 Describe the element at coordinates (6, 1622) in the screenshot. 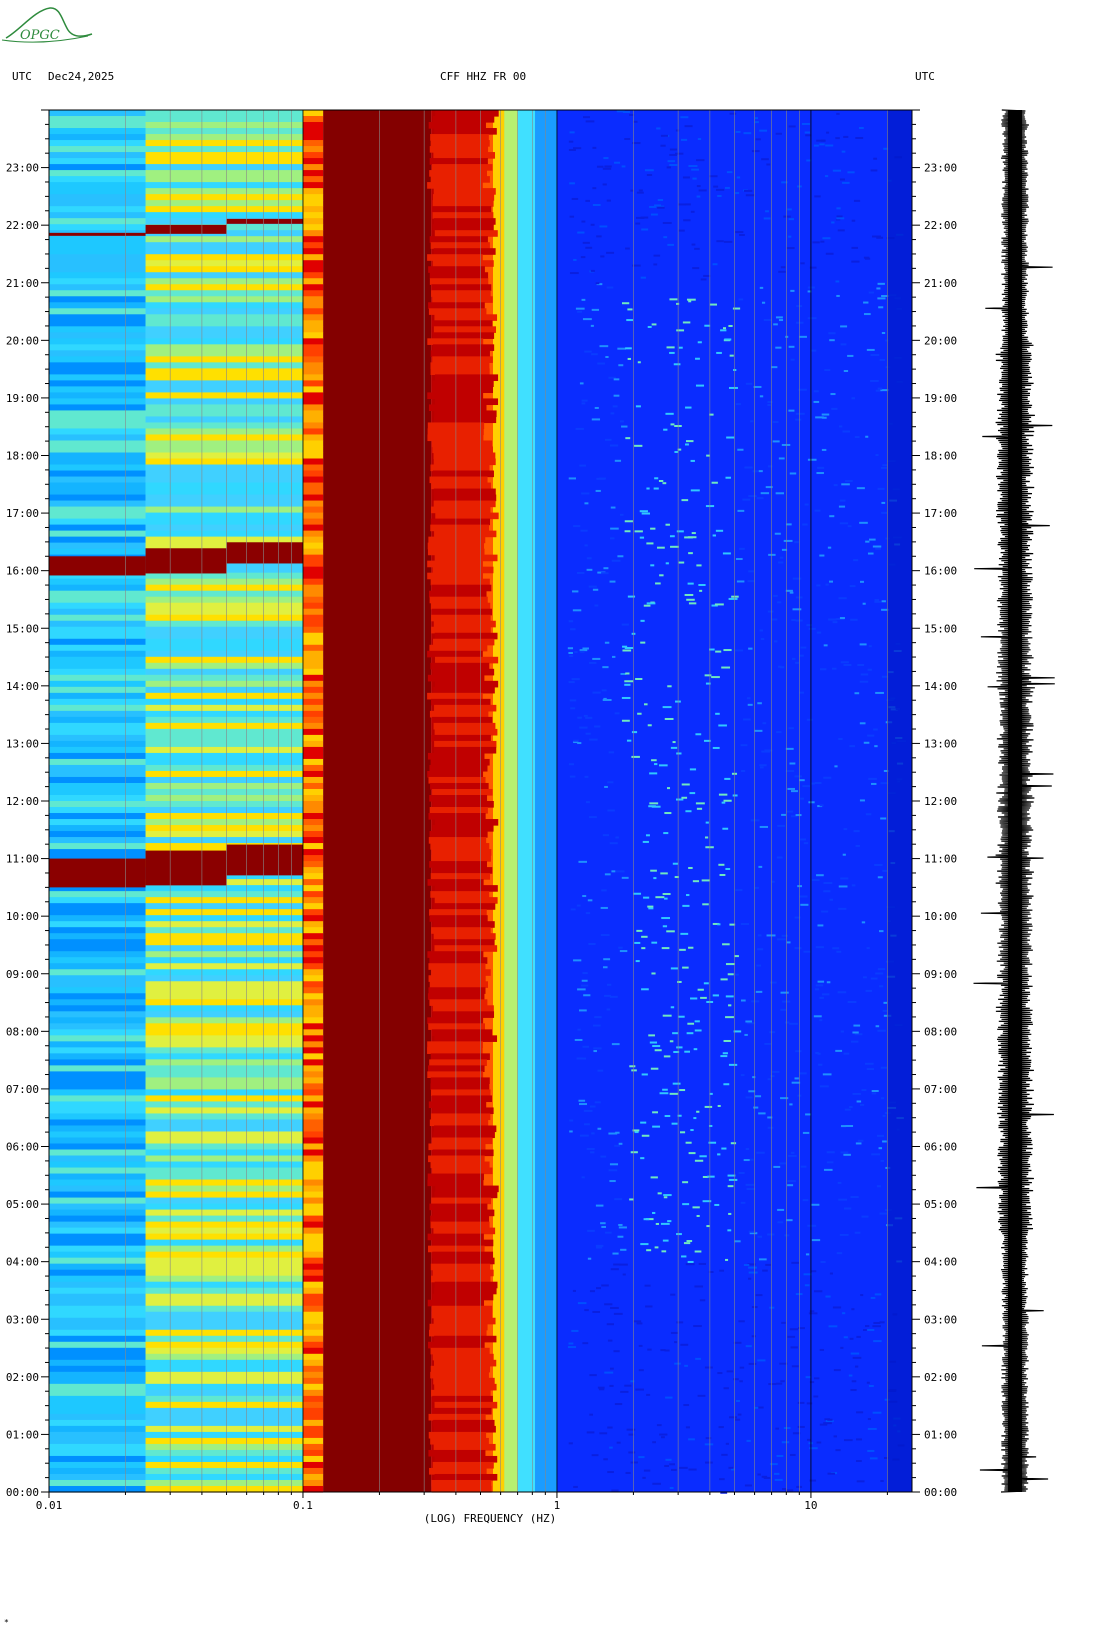

I see `footer-mark: *` at that location.